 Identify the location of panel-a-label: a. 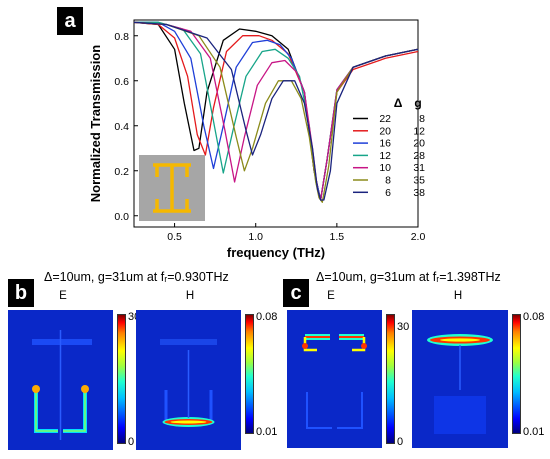
(70, 21).